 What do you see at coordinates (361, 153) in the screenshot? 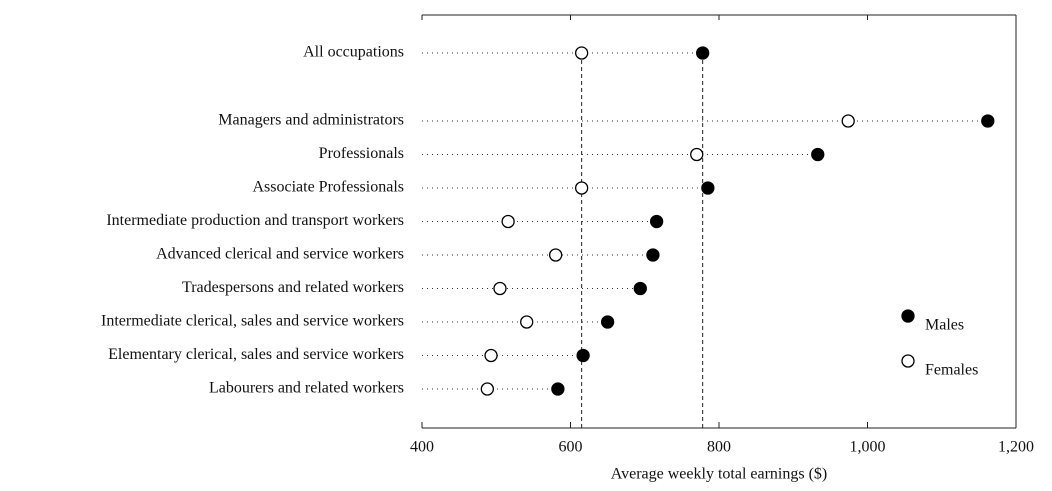
I see `y-tick-label: Professionals` at bounding box center [361, 153].